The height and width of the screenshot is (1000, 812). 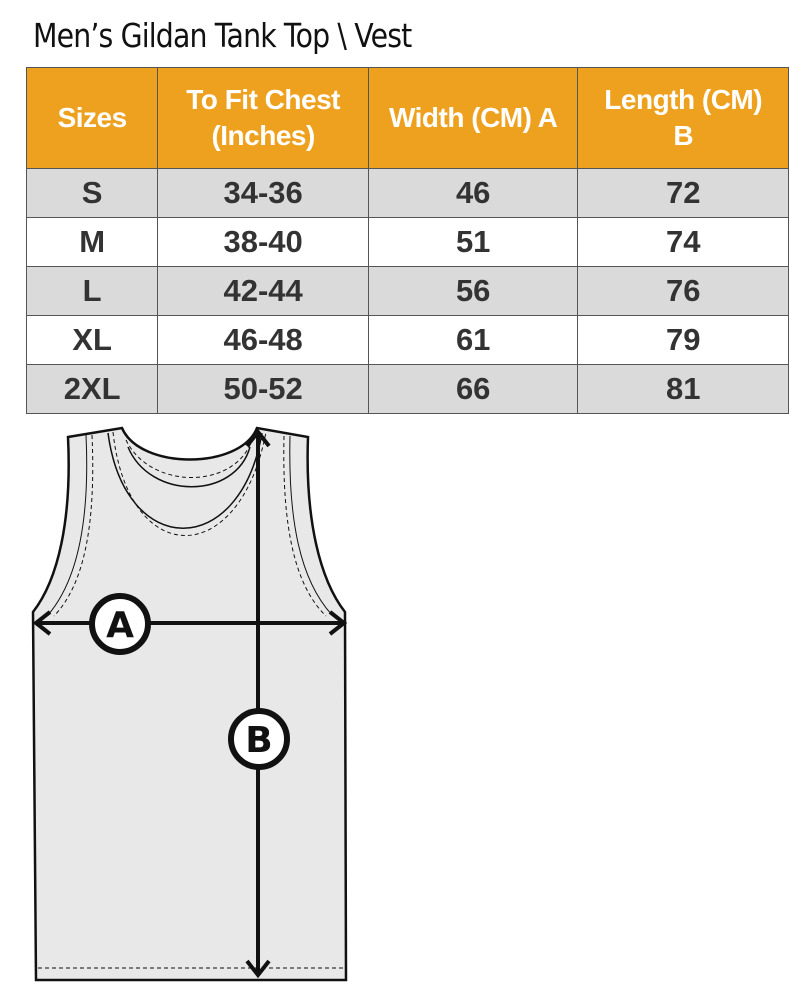 I want to click on table-cell: 2XL, so click(x=92, y=389).